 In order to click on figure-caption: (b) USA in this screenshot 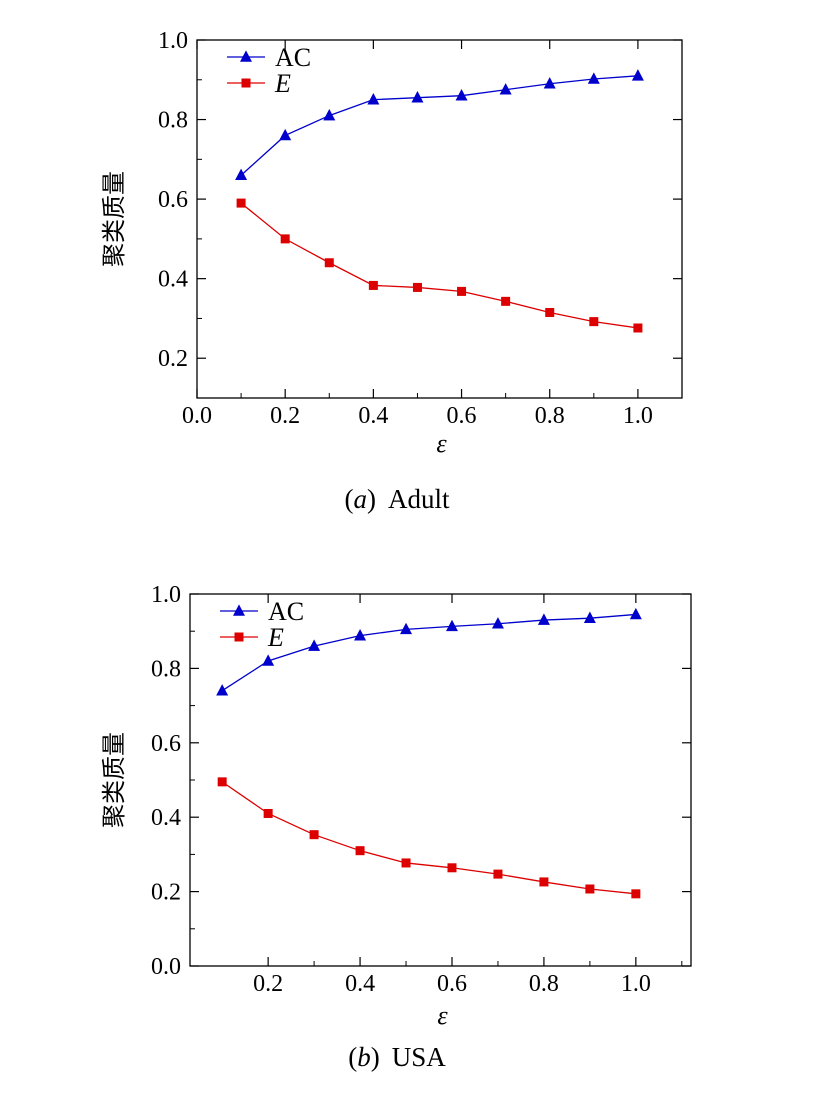, I will do `click(397, 1057)`.